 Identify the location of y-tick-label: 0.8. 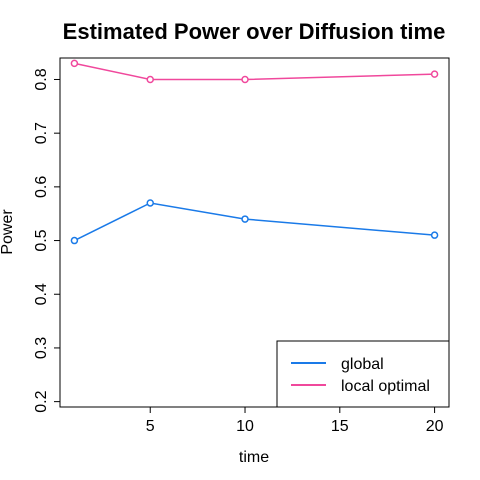
(41, 79).